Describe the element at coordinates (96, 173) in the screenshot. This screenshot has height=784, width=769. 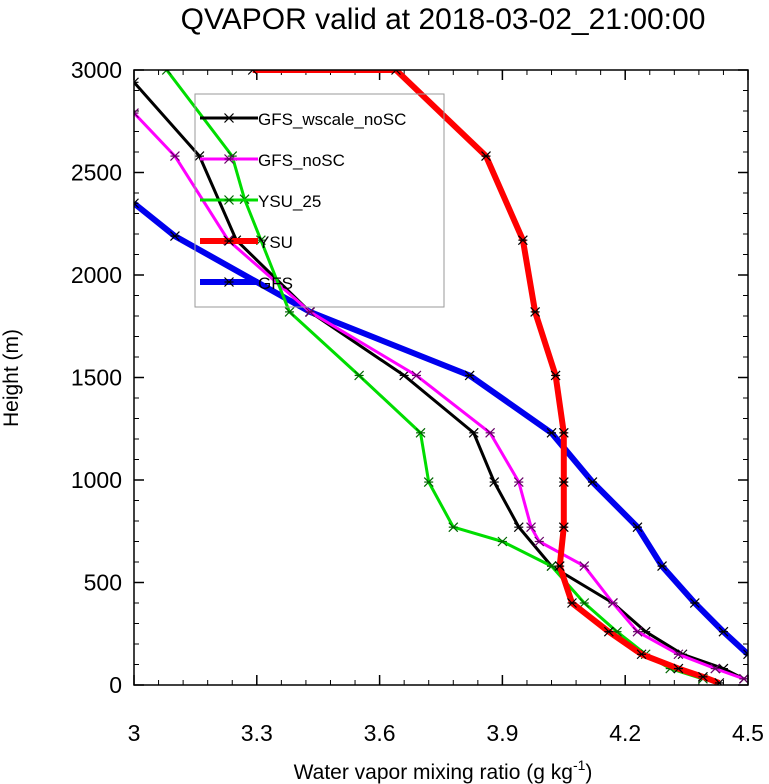
I see `y-tick-label: 2500` at that location.